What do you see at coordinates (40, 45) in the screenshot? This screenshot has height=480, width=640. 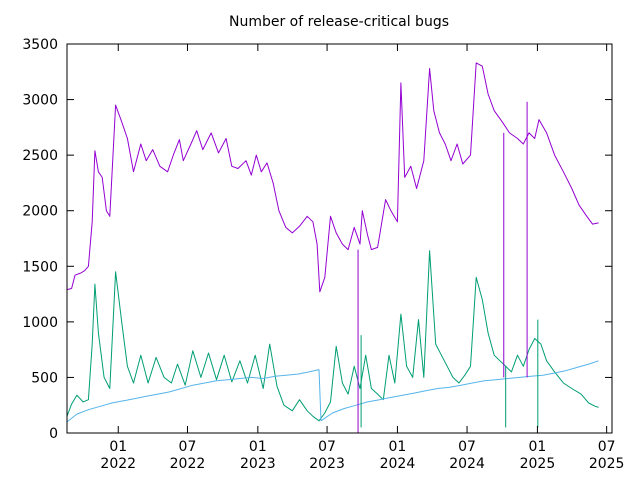 I see `y-tick-label: 3500` at bounding box center [40, 45].